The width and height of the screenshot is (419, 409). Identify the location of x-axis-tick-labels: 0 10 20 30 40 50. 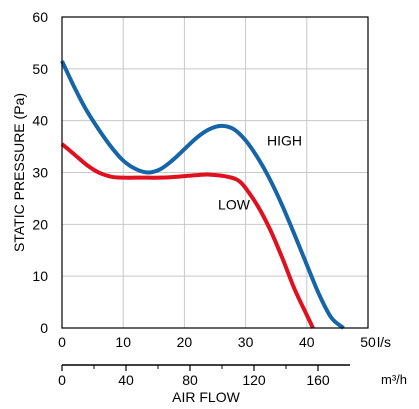
(217, 342).